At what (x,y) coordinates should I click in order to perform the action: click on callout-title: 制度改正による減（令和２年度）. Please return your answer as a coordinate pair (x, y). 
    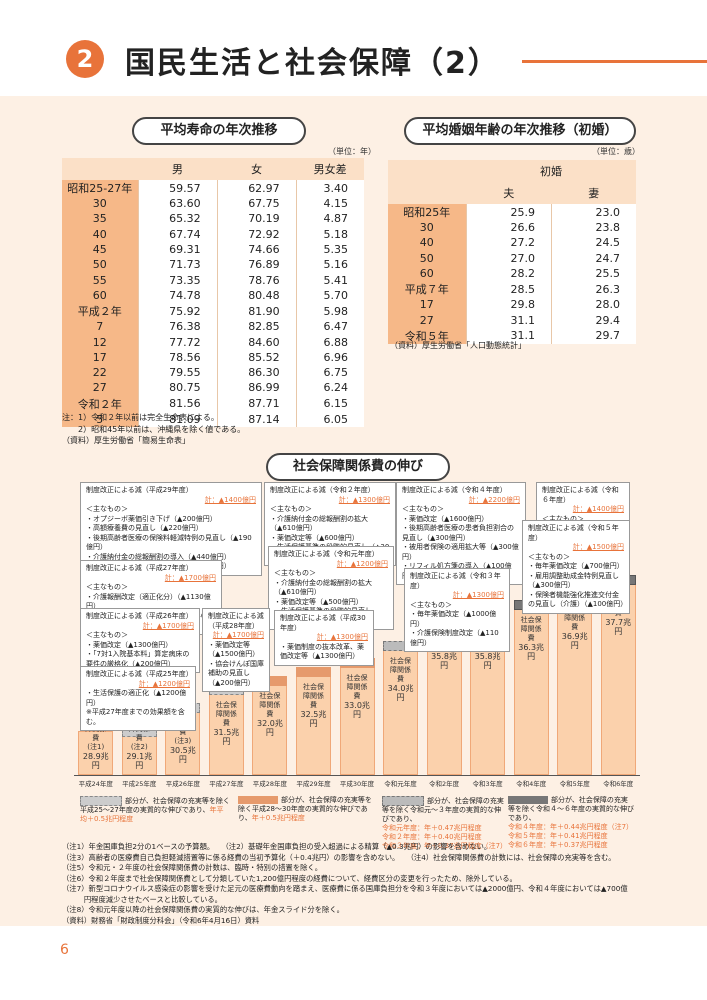
    Looking at the image, I should click on (322, 490).